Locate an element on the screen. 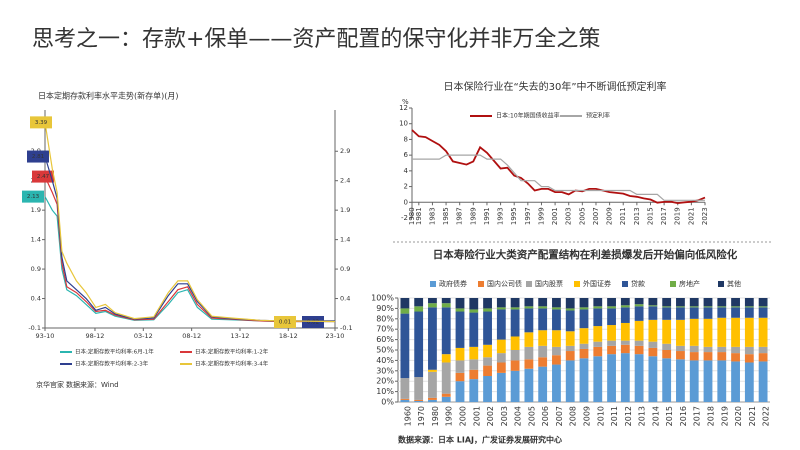 This screenshot has height=450, width=800. legend-label: 政府债券 is located at coordinates (453, 283).